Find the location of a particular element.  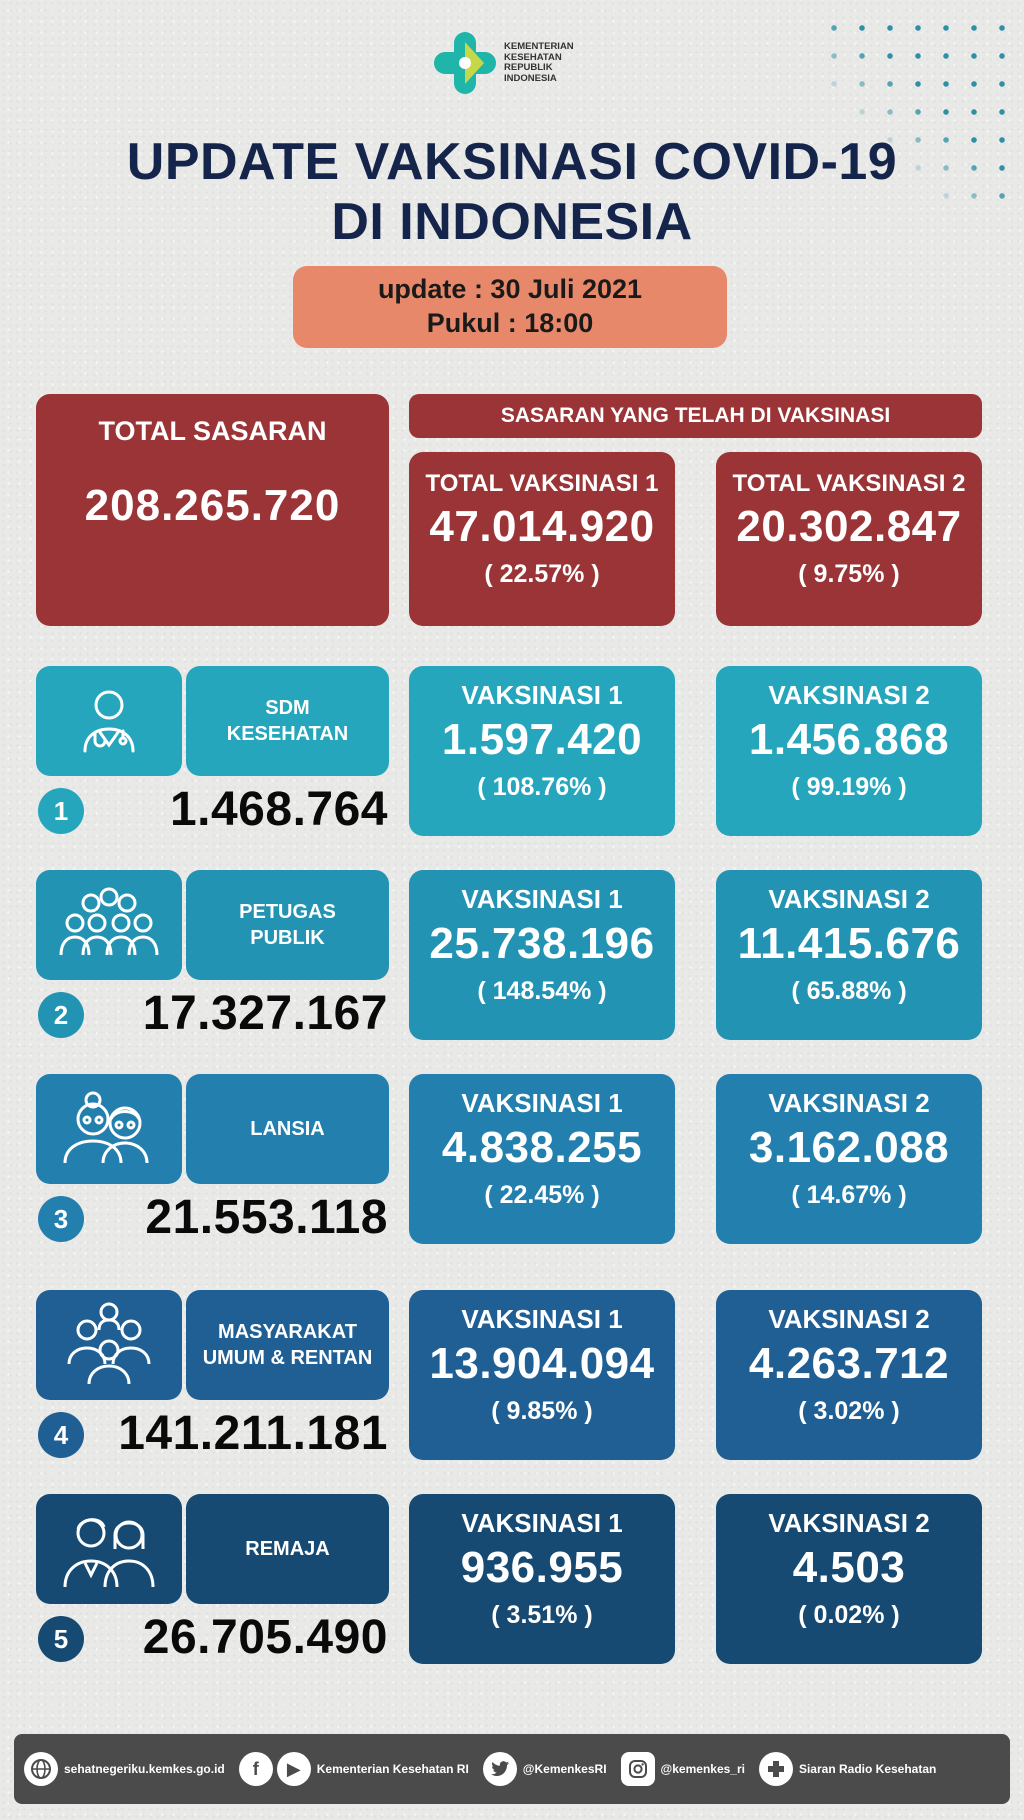

vaksinasi-1-percent: ( 3.51% ) is located at coordinates (542, 1615).